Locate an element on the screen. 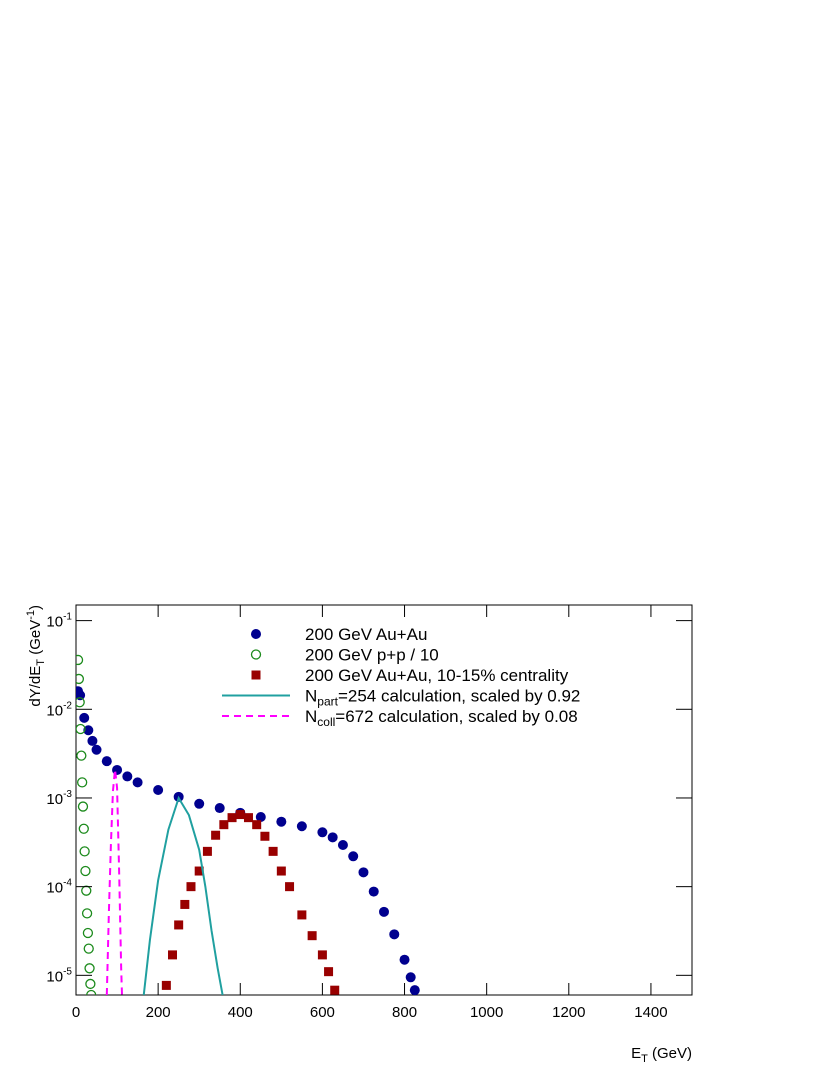  x-axis-title: ET (GeV) is located at coordinates (661, 1055).